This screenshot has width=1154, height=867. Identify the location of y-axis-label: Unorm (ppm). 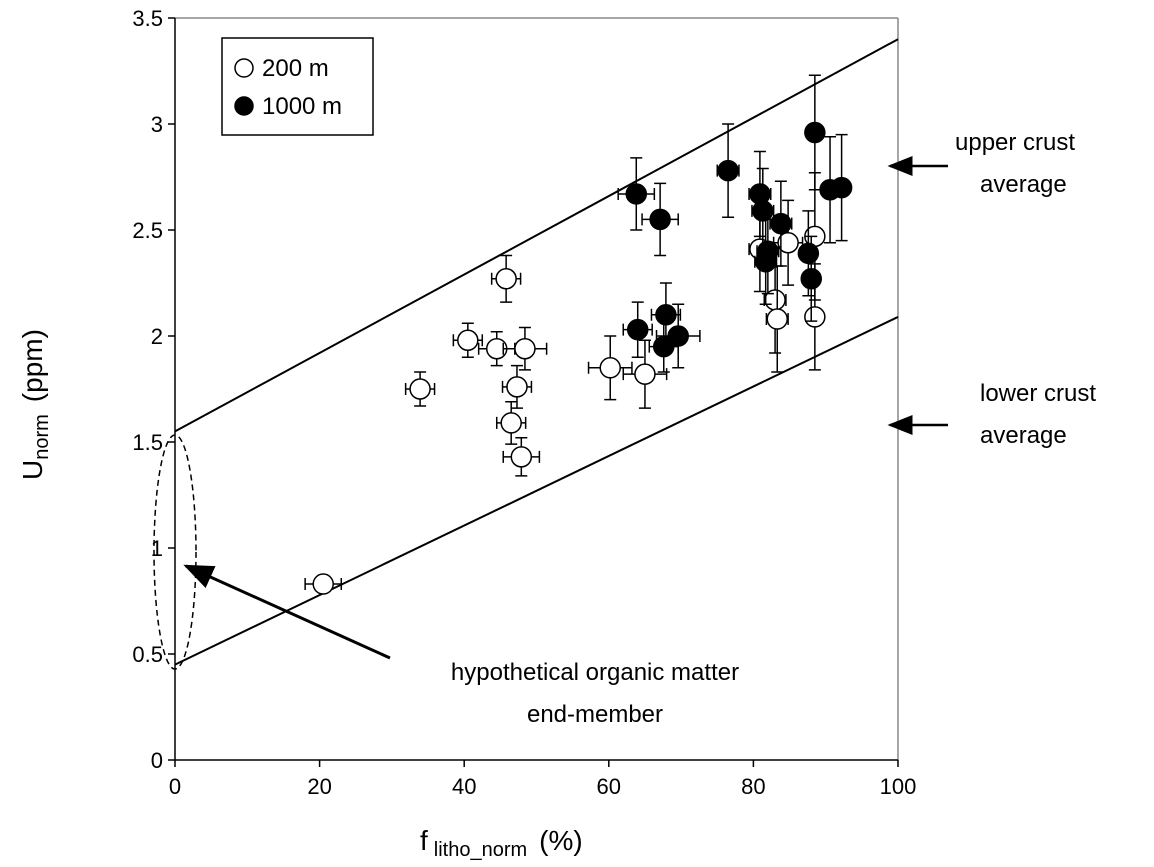
(35, 404).